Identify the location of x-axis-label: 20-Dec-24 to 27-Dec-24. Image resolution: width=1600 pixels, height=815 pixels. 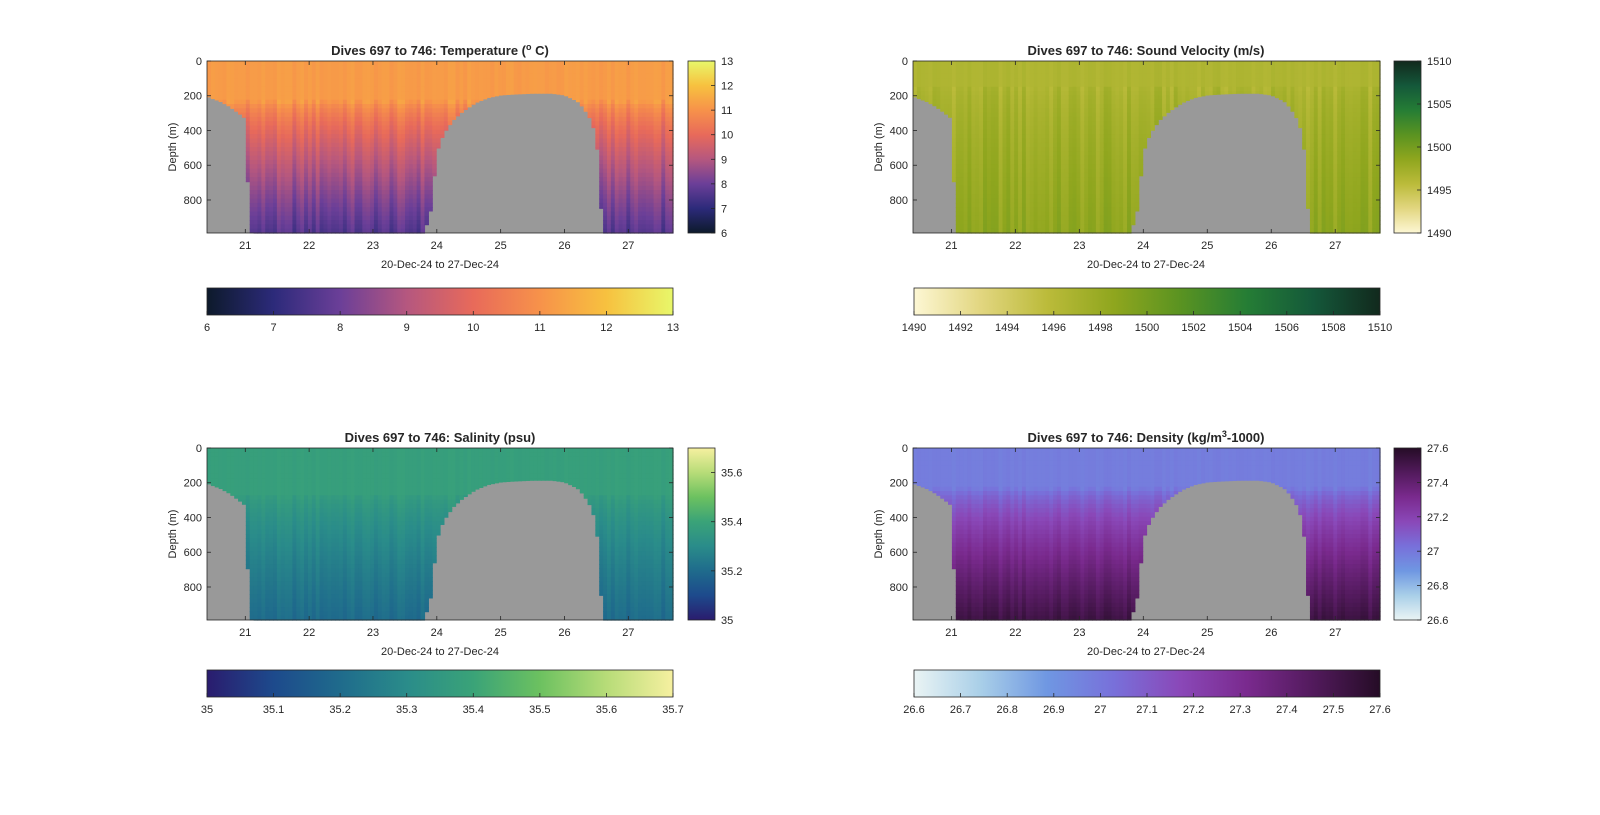
(440, 265).